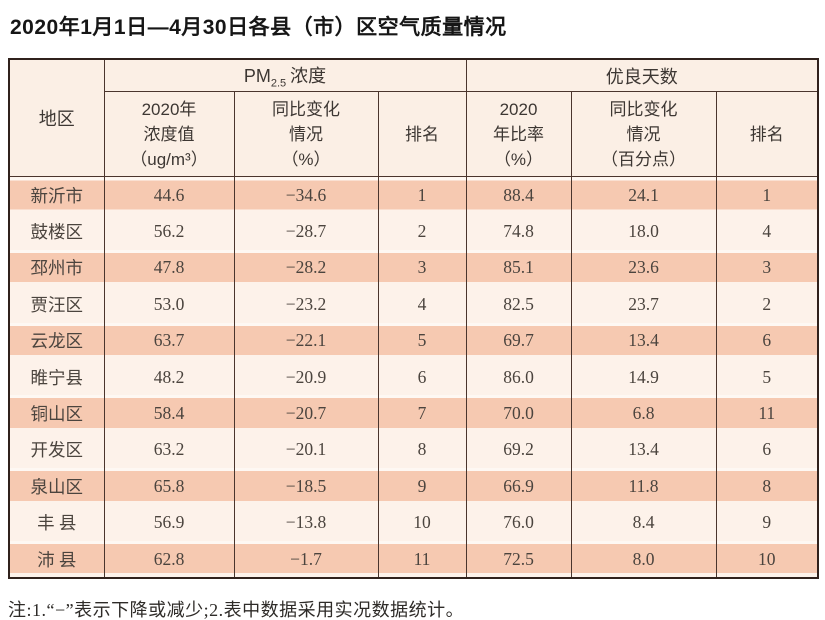  What do you see at coordinates (169, 377) in the screenshot?
I see `cell-pm-value: 48.2` at bounding box center [169, 377].